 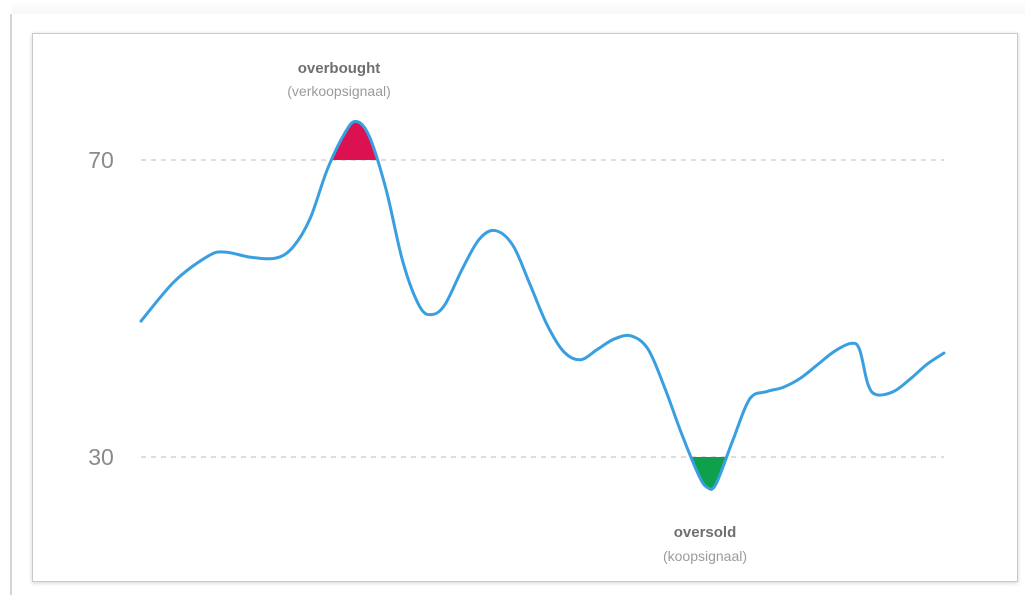 I want to click on overbought-subtitle: (verkoopsignaal), so click(x=339, y=91).